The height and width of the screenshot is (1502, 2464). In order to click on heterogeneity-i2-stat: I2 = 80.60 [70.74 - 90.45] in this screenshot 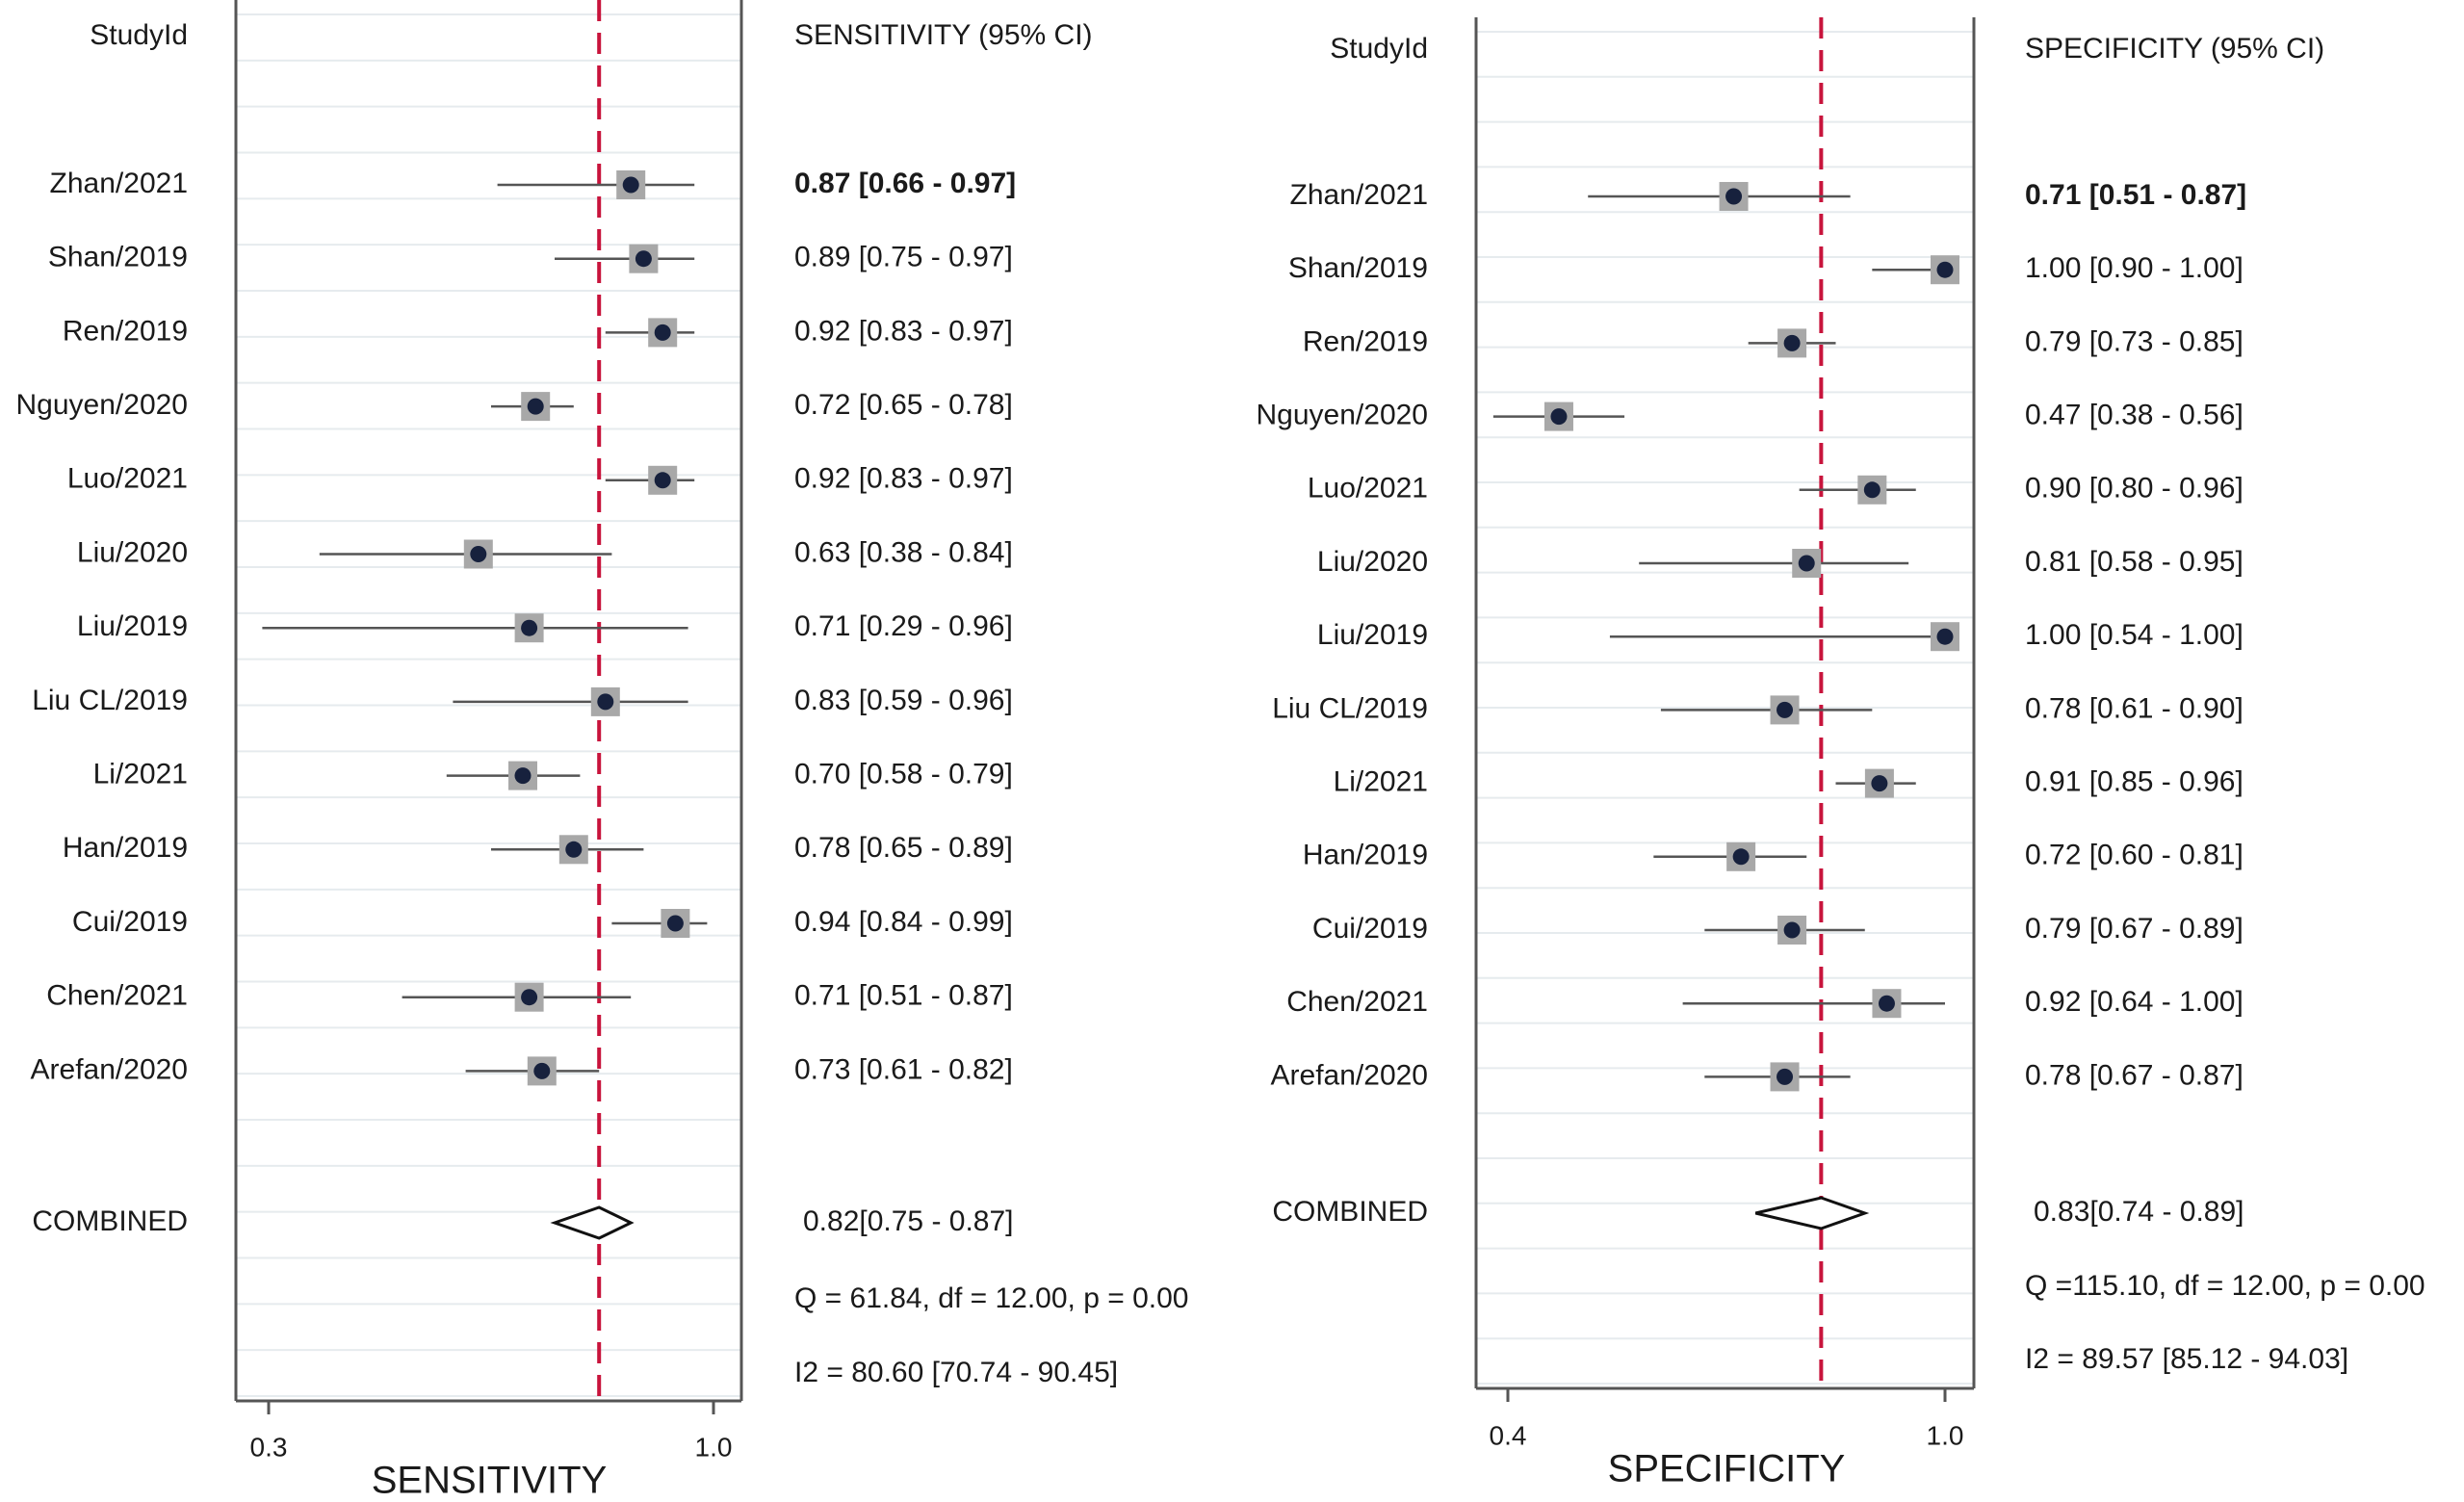, I will do `click(956, 1372)`.